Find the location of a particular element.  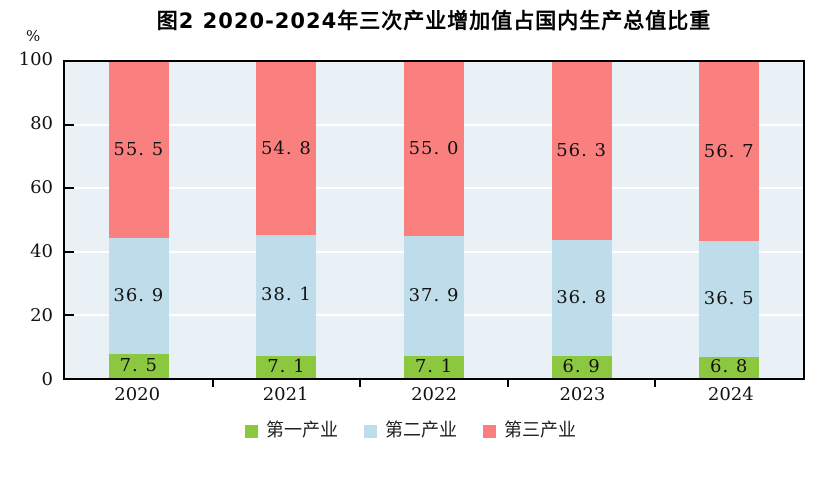

bar-segment-label: 37. 9 is located at coordinates (434, 295).